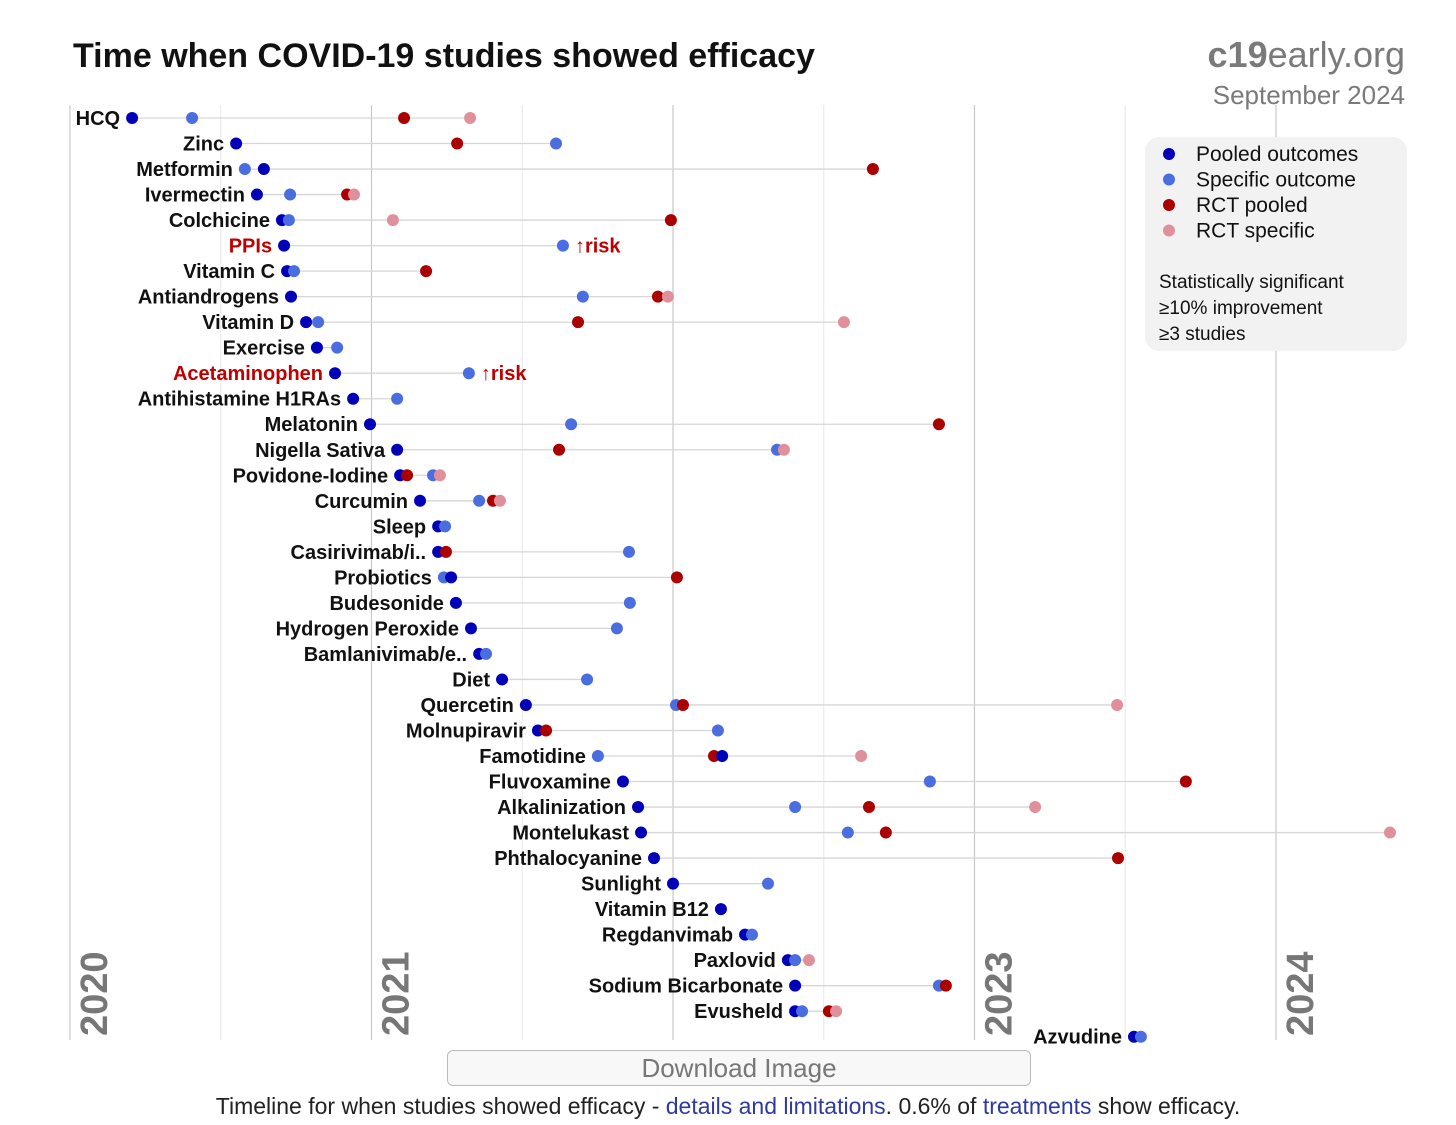 The image size is (1456, 1125). Describe the element at coordinates (739, 1068) in the screenshot. I see `download-image-button: Download Image` at that location.